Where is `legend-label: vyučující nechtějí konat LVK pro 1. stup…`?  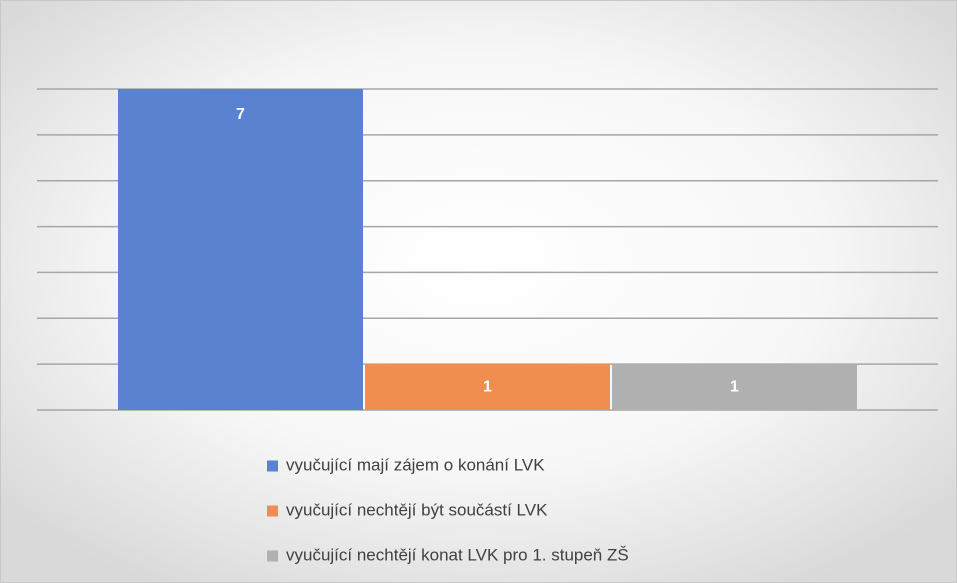
legend-label: vyučující nechtějí konat LVK pro 1. stup… is located at coordinates (457, 554).